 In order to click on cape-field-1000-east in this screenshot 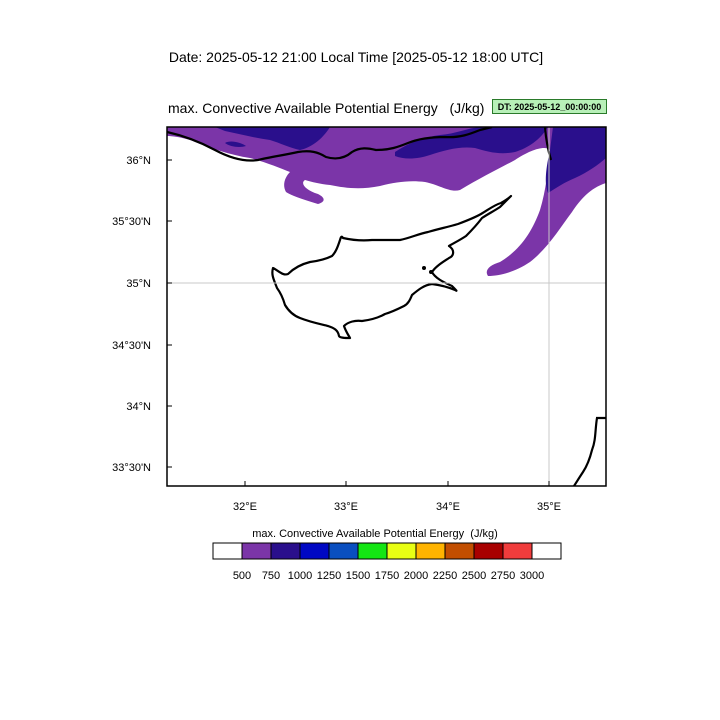, I will do `click(575, 160)`.